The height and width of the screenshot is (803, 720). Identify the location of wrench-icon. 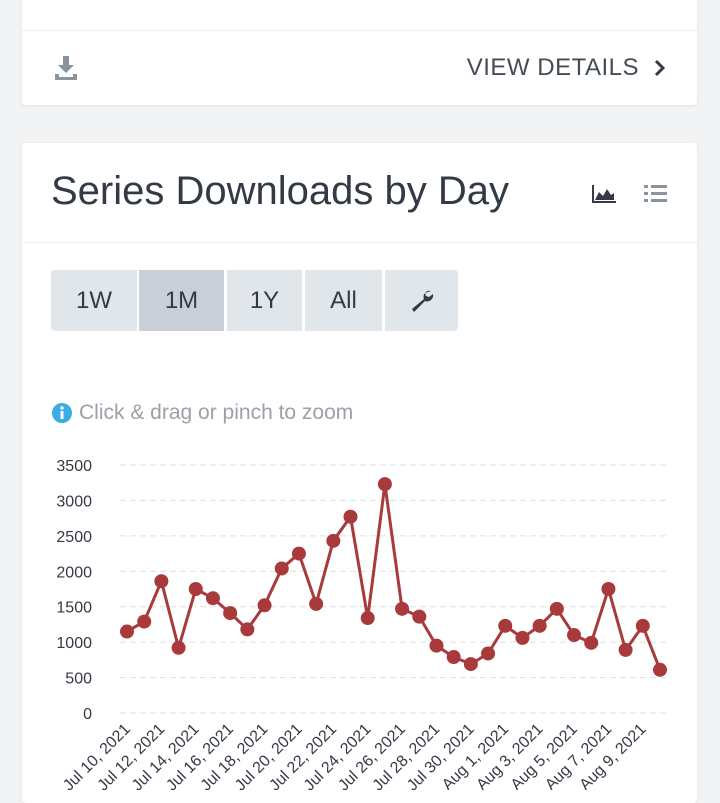
(422, 301).